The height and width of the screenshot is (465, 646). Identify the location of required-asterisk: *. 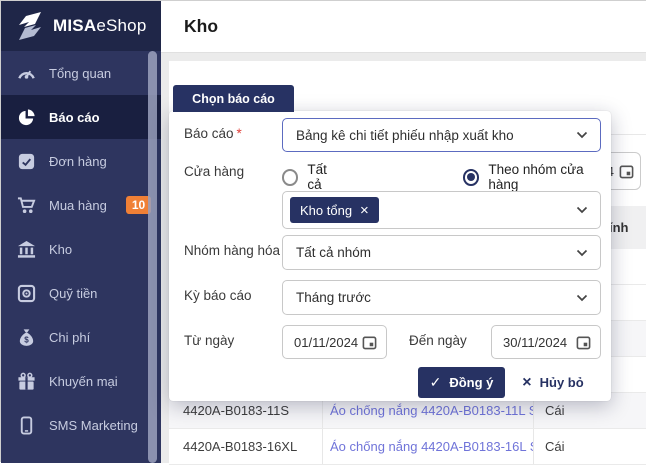
(239, 133).